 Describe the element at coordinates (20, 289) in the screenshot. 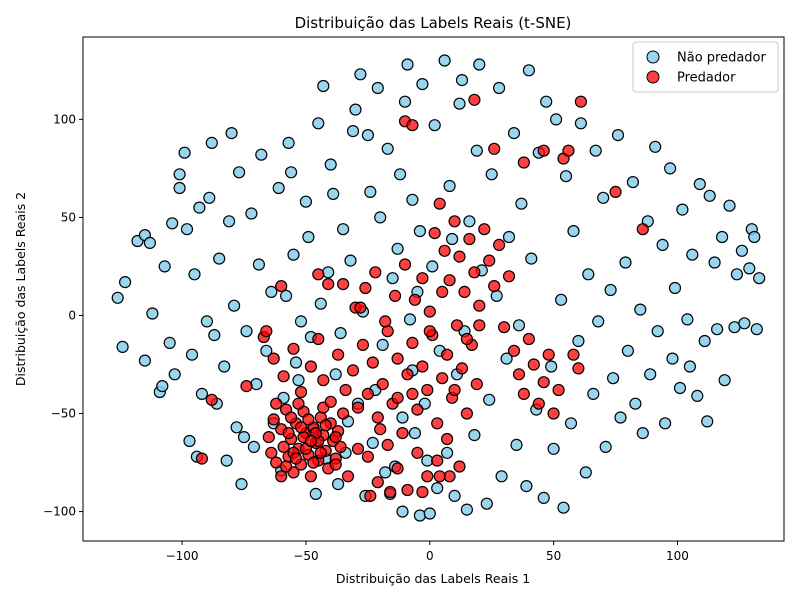

I see `y-axis-label: Distribuição das Labels Reais 2` at that location.